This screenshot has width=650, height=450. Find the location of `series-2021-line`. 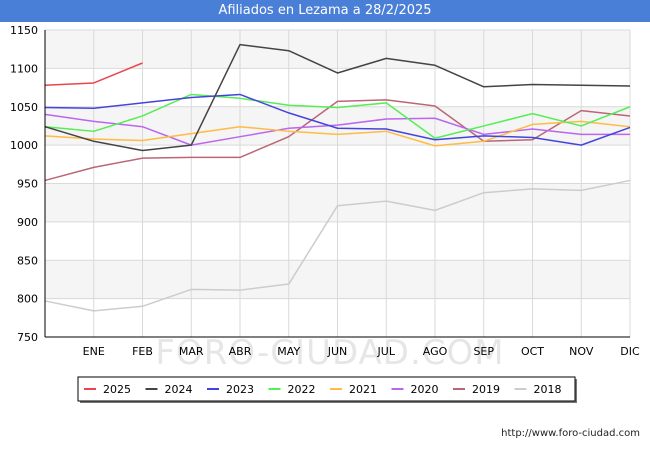

series-2021-line is located at coordinates (337, 133).